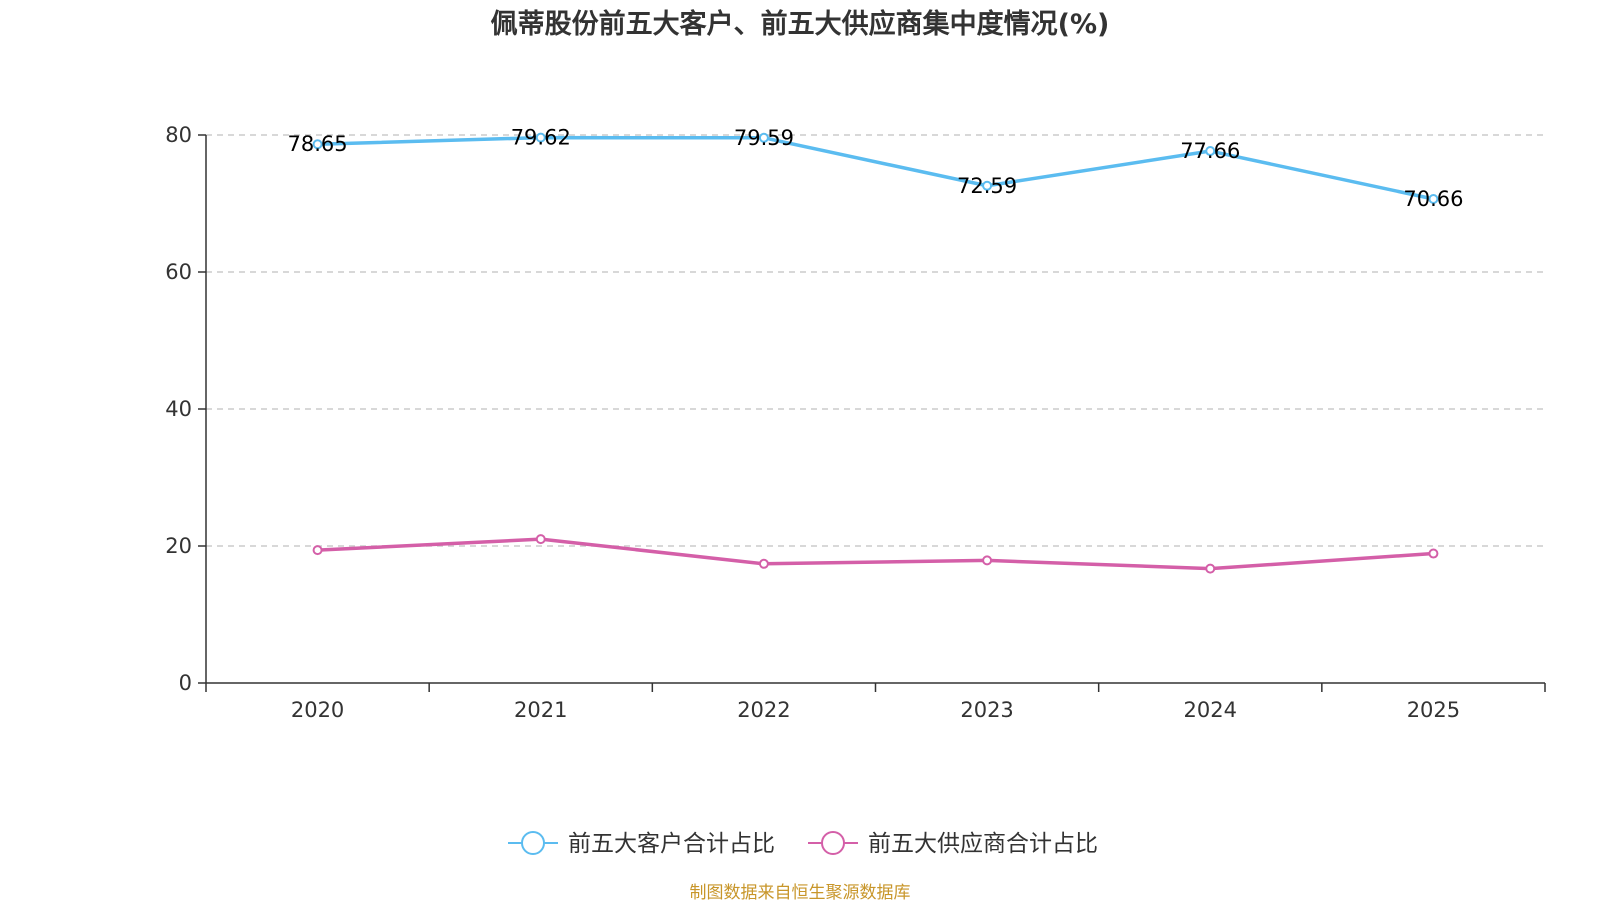 The width and height of the screenshot is (1600, 900). I want to click on x-tick-label: 2020, so click(317, 710).